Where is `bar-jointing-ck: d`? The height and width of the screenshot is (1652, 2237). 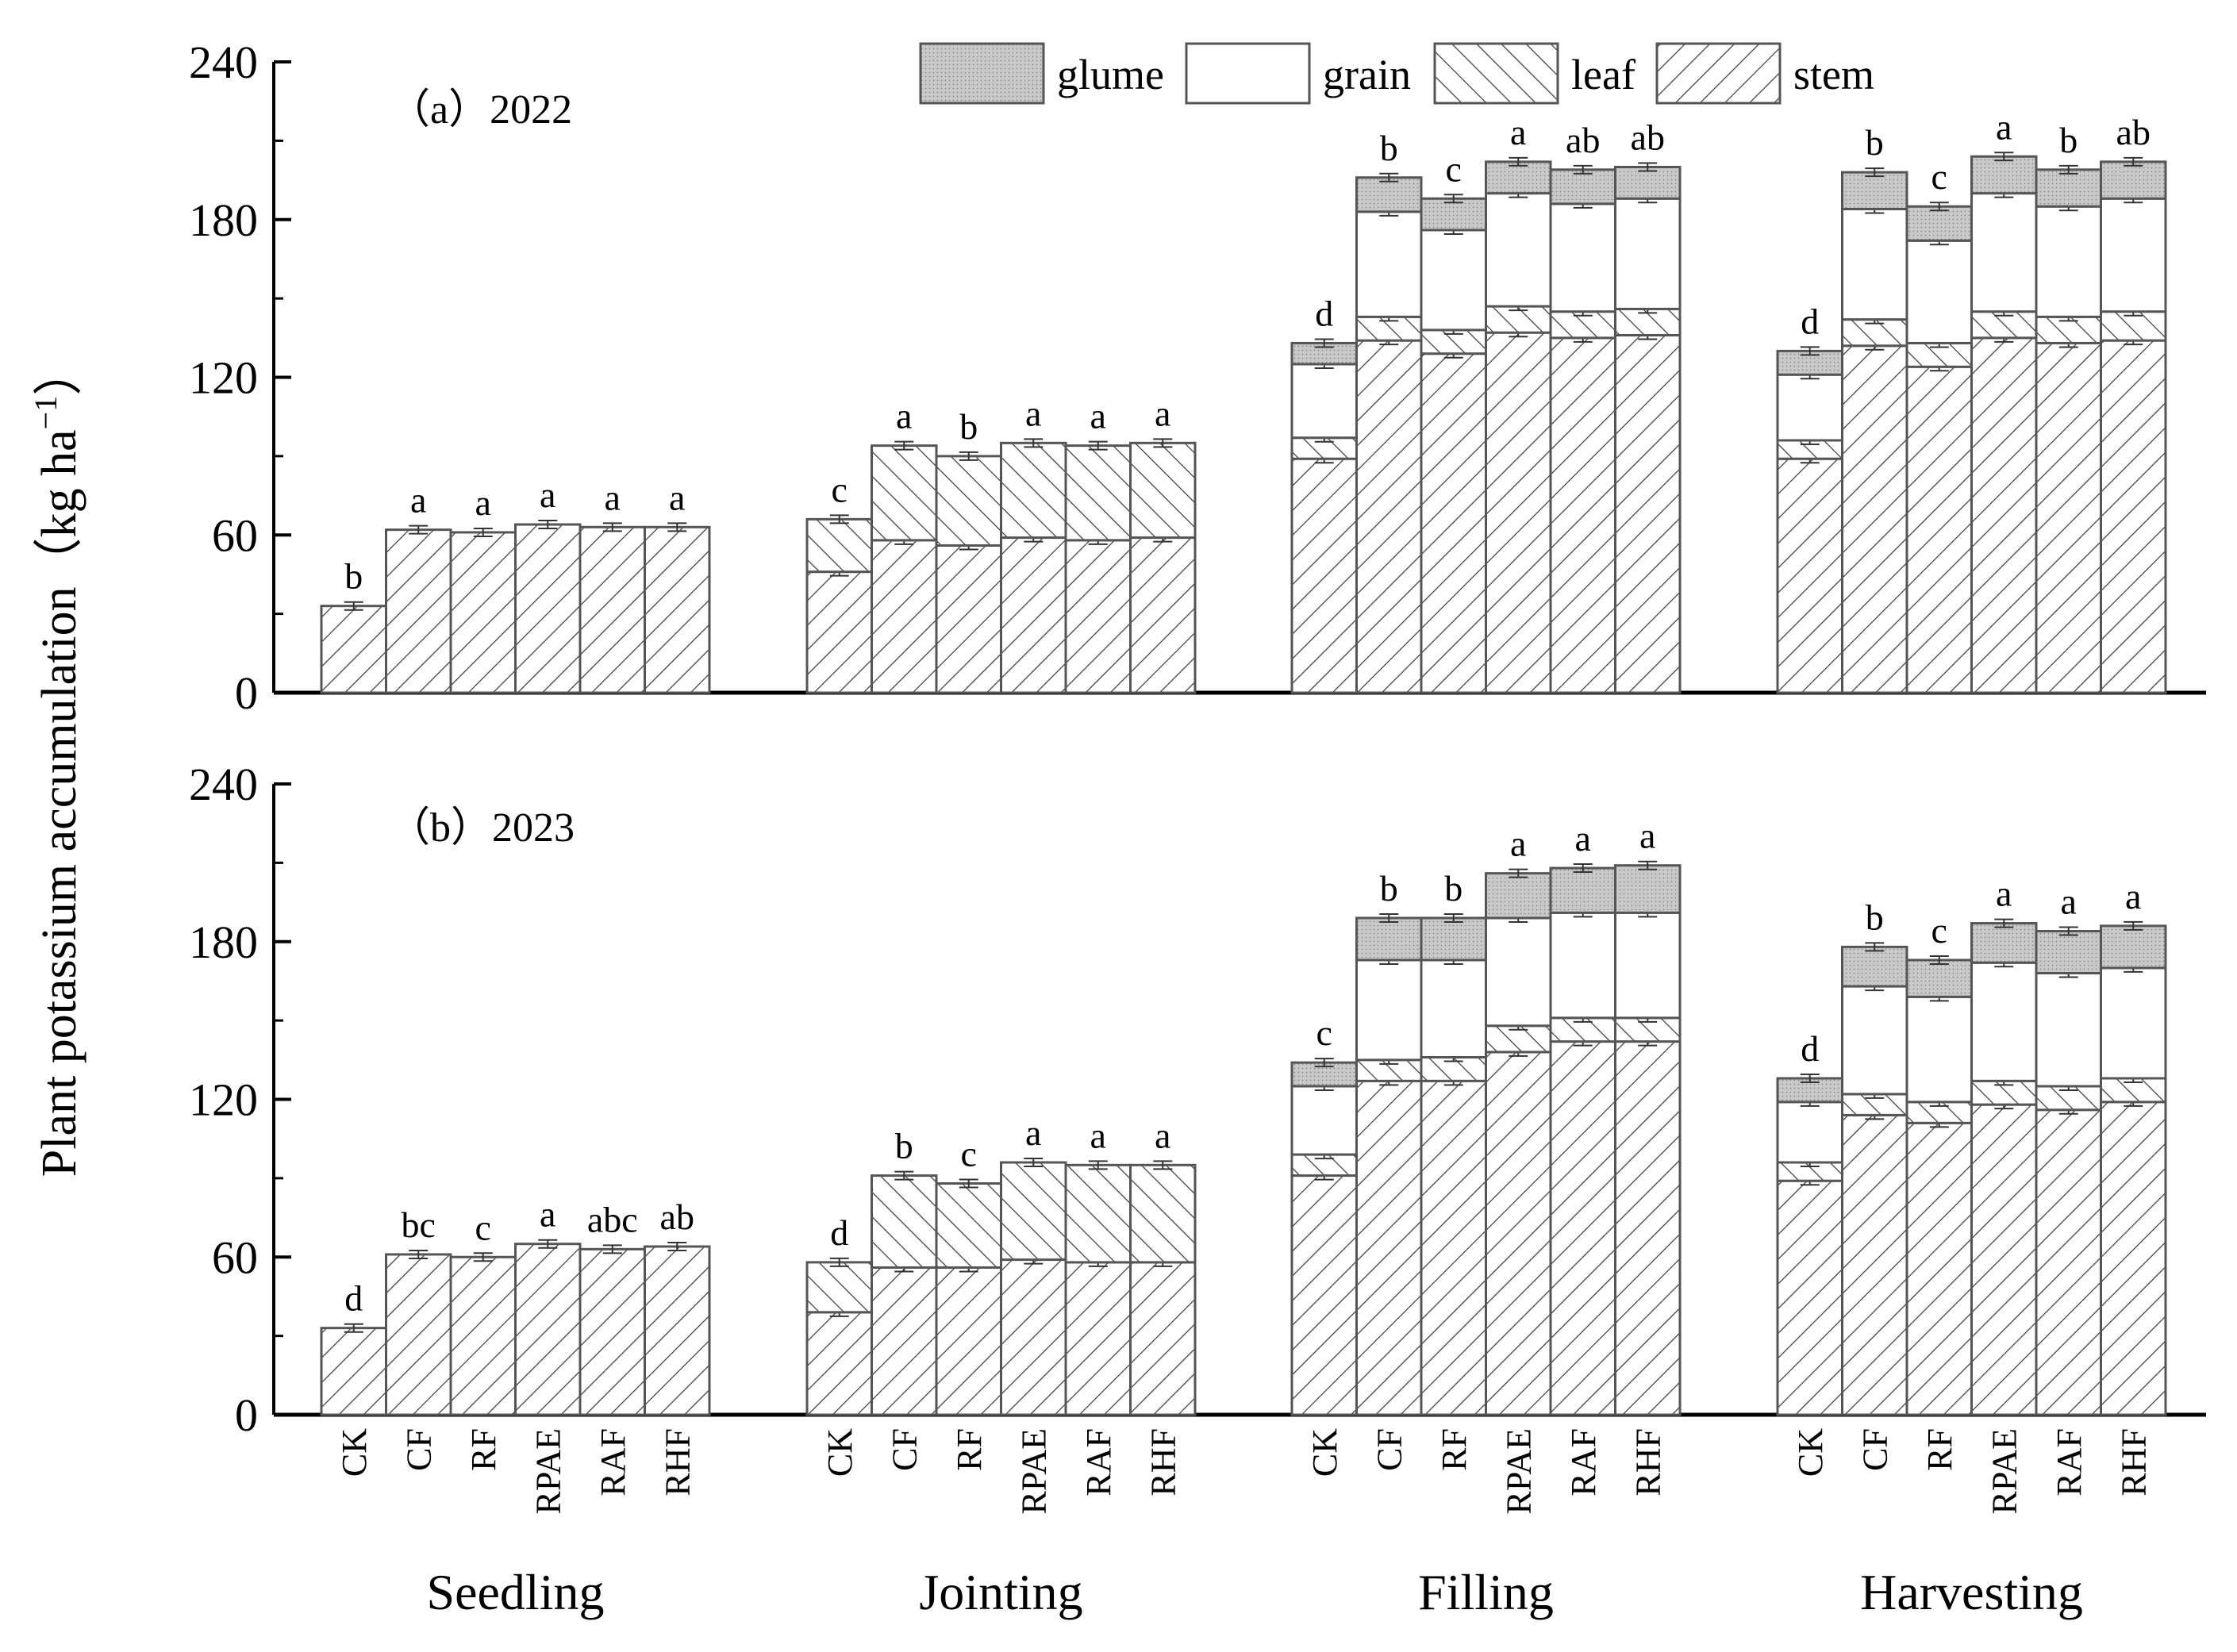 bar-jointing-ck: d is located at coordinates (839, 1314).